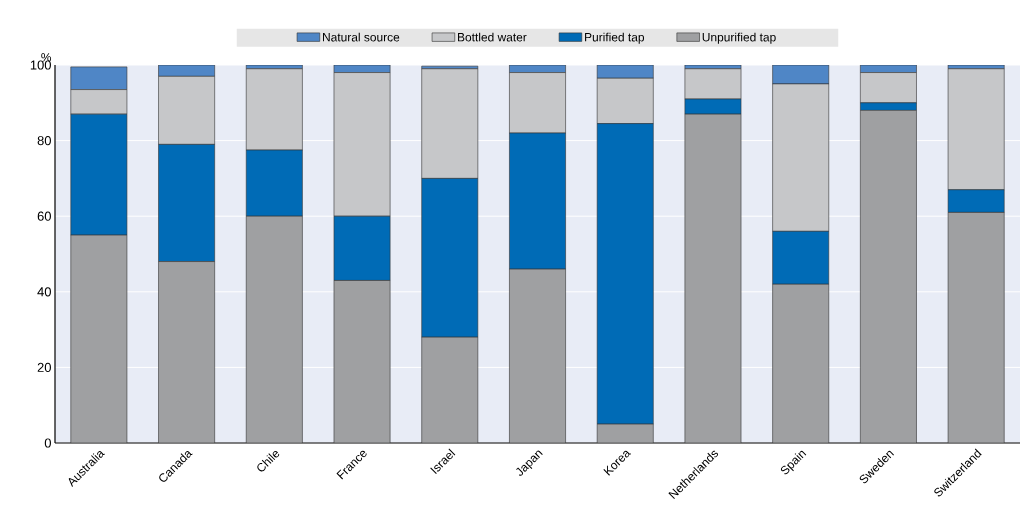 The image size is (1022, 524). I want to click on y-tick-label: 60, so click(44, 216).